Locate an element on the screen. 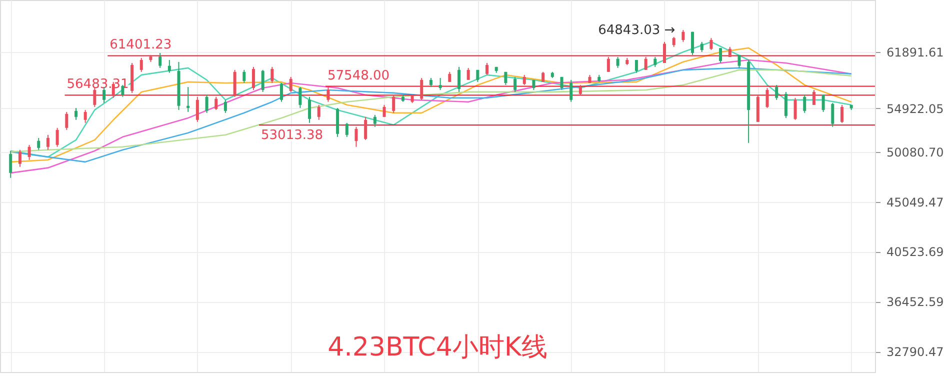 The height and width of the screenshot is (381, 949). ref-line-label: 57548.00 is located at coordinates (359, 76).